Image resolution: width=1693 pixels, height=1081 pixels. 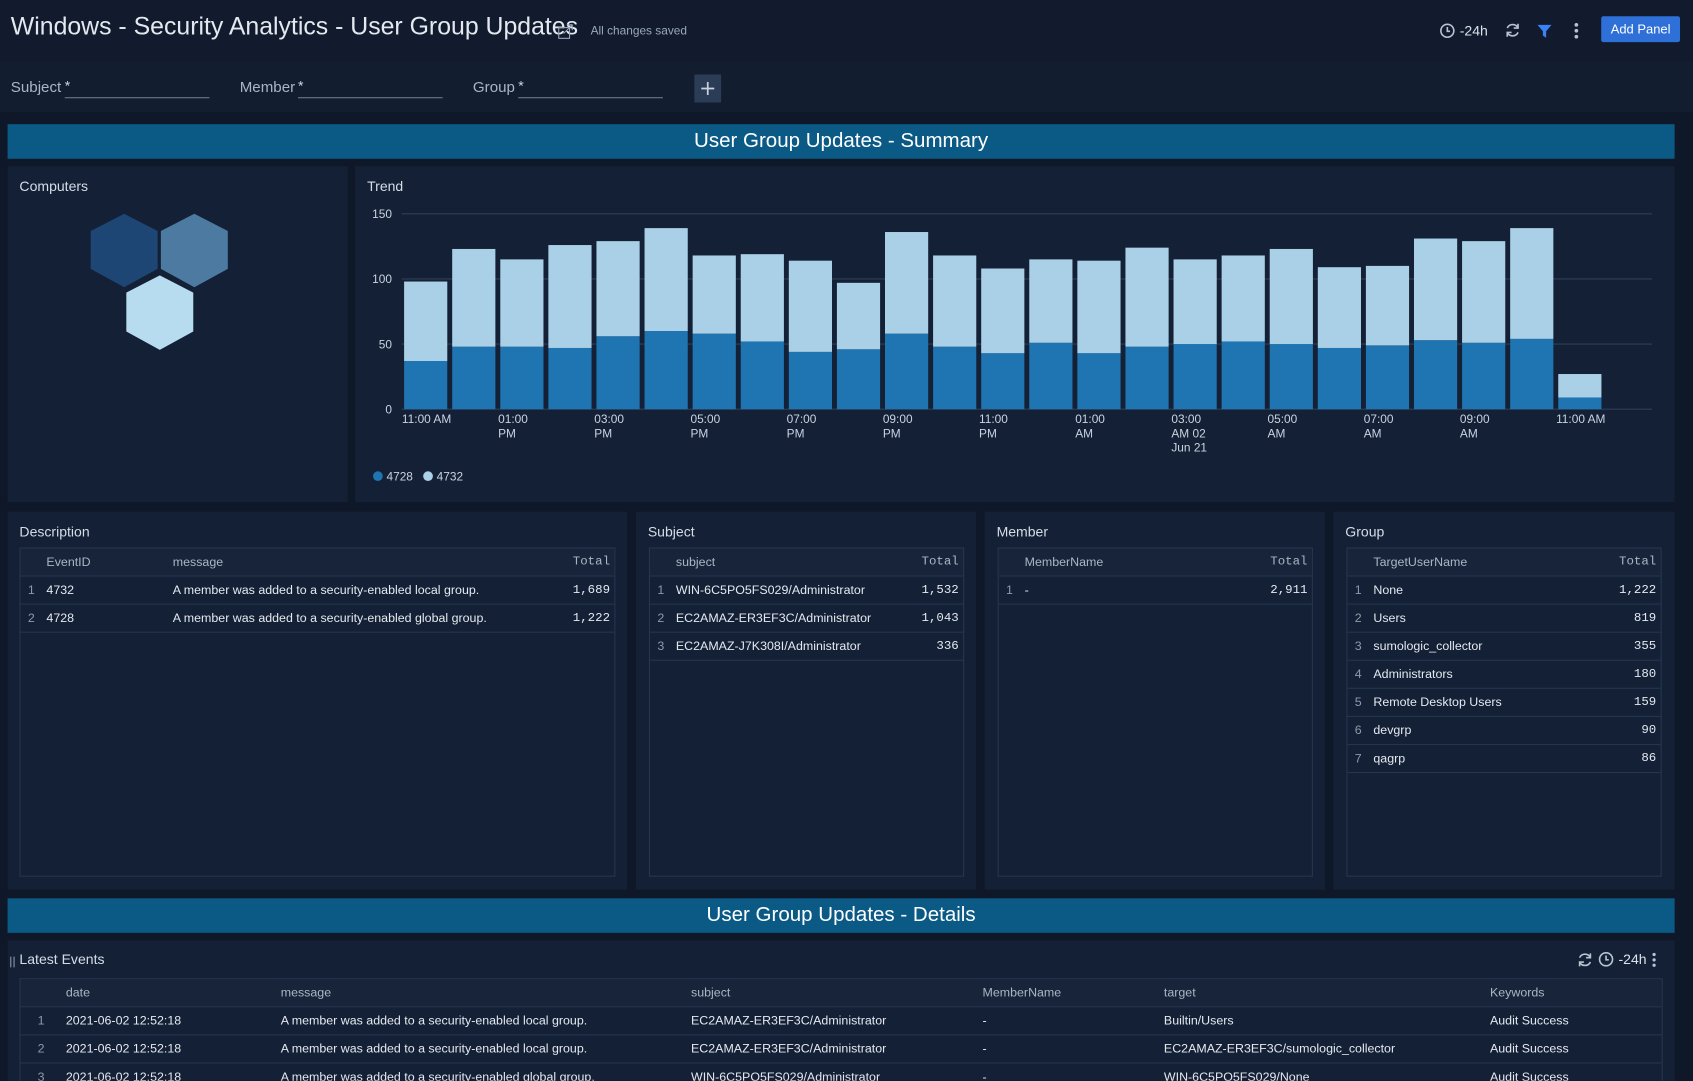 I want to click on row-index: 6, so click(x=1358, y=730).